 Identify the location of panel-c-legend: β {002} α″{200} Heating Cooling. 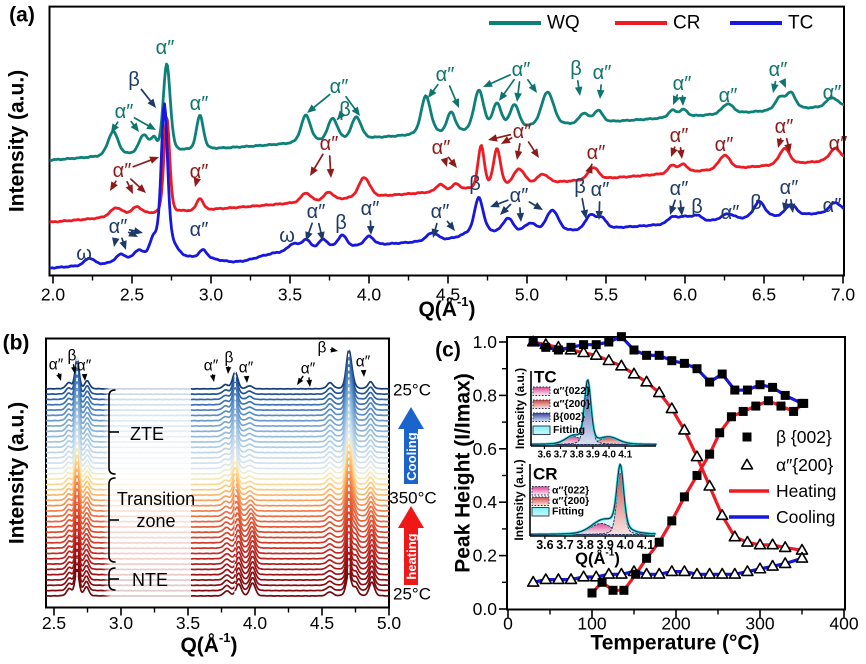
(782, 477).